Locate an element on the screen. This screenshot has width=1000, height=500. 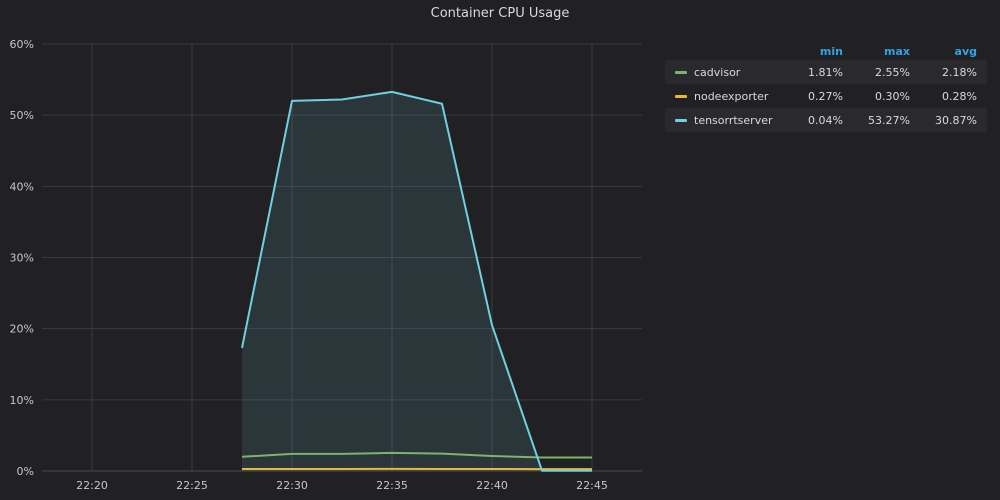
legend-header-min: min is located at coordinates (831, 51).